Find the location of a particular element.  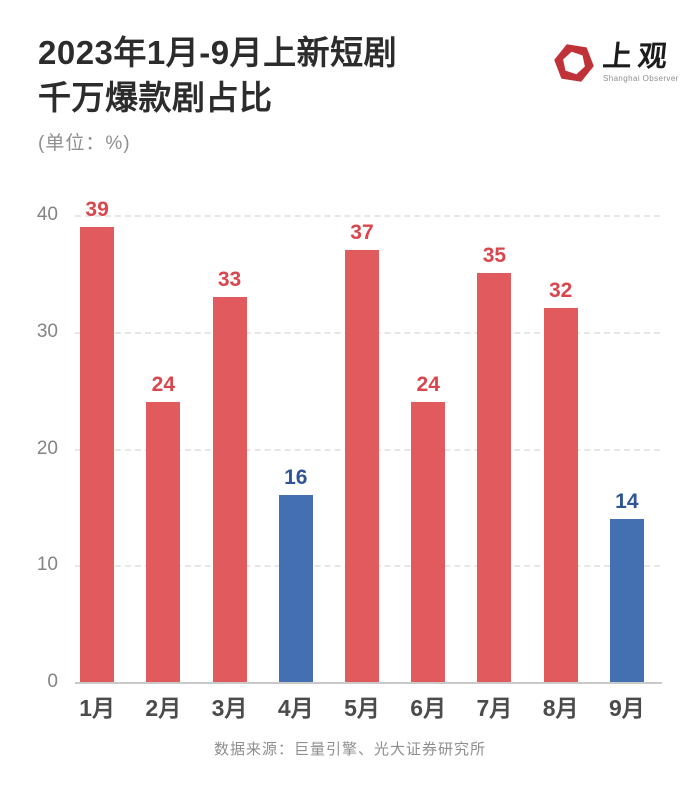

bar-column: 16 is located at coordinates (296, 431).